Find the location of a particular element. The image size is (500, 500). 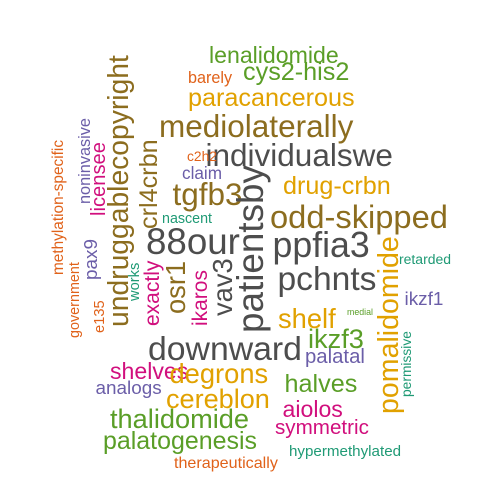

word-permissive: permissive is located at coordinates (406, 364).